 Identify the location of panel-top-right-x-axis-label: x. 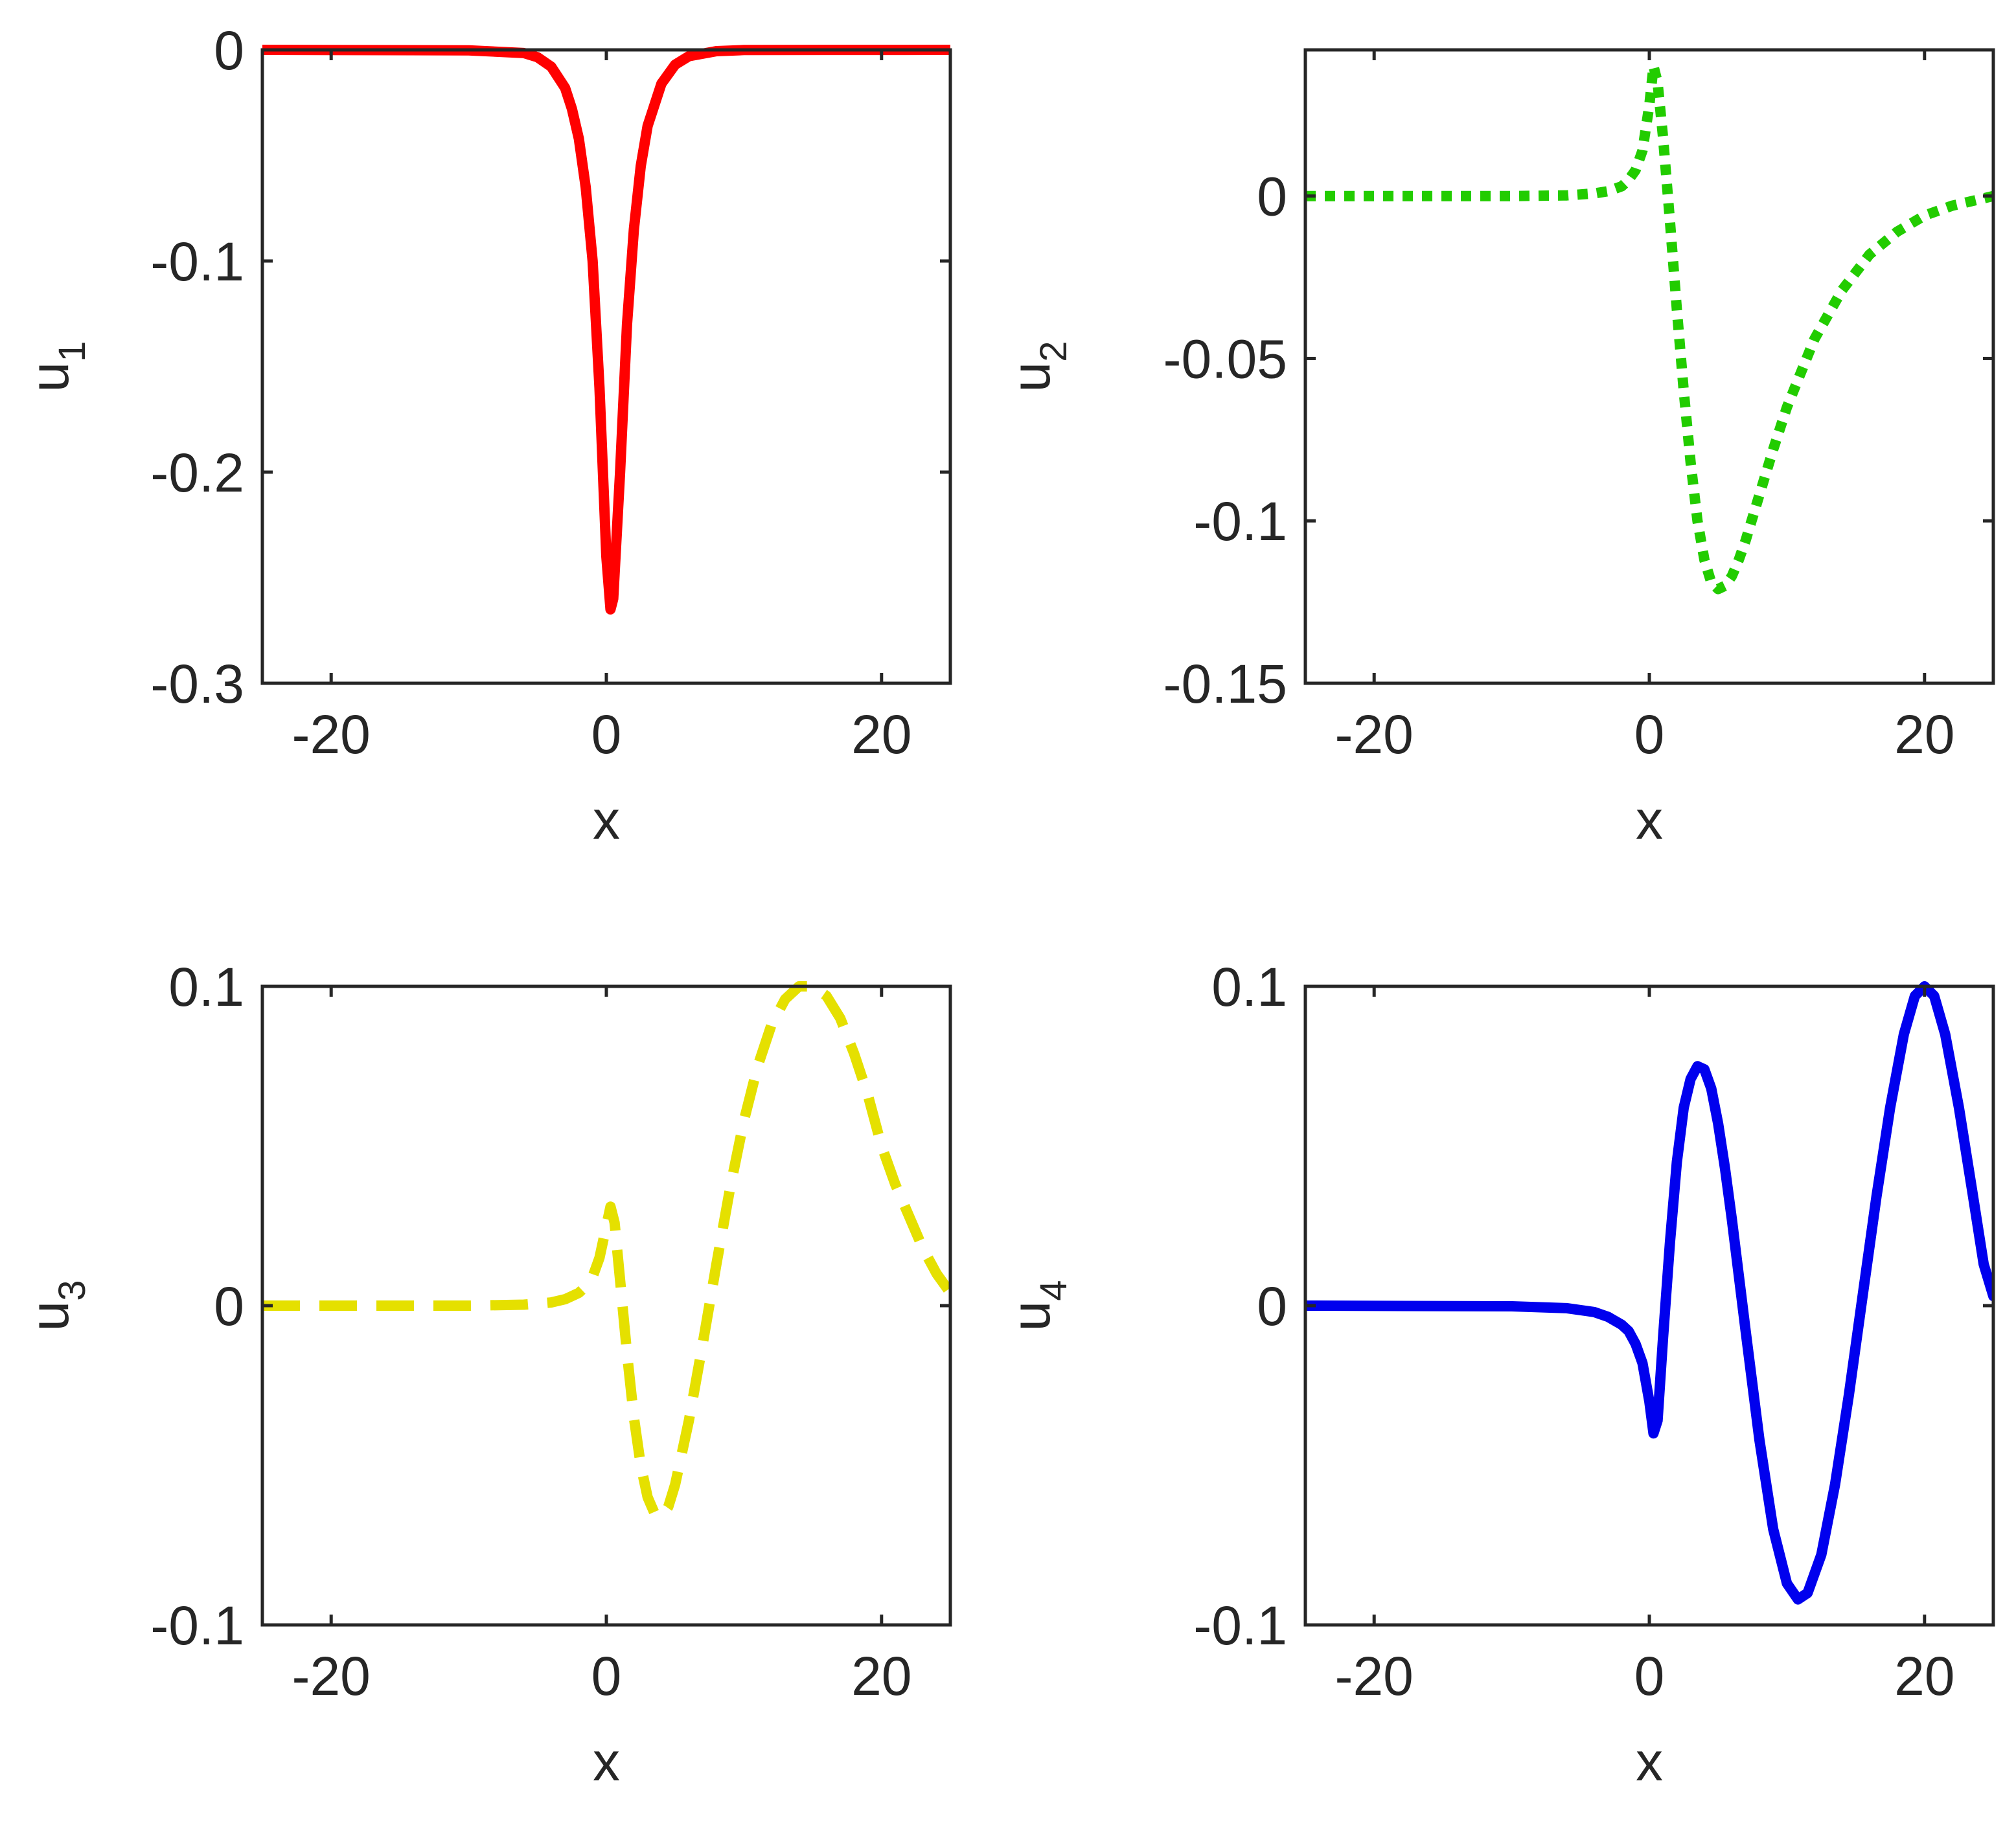
(1649, 819).